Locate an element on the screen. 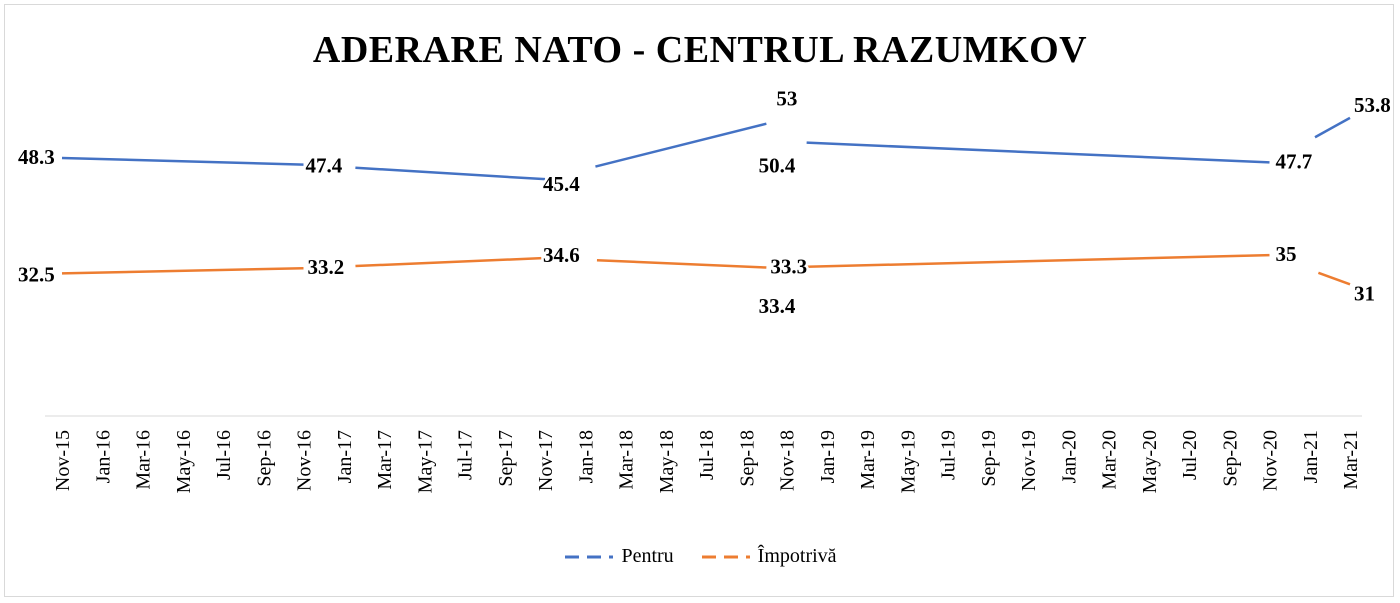  x-tick-label: Sep-18 is located at coordinates (747, 458).